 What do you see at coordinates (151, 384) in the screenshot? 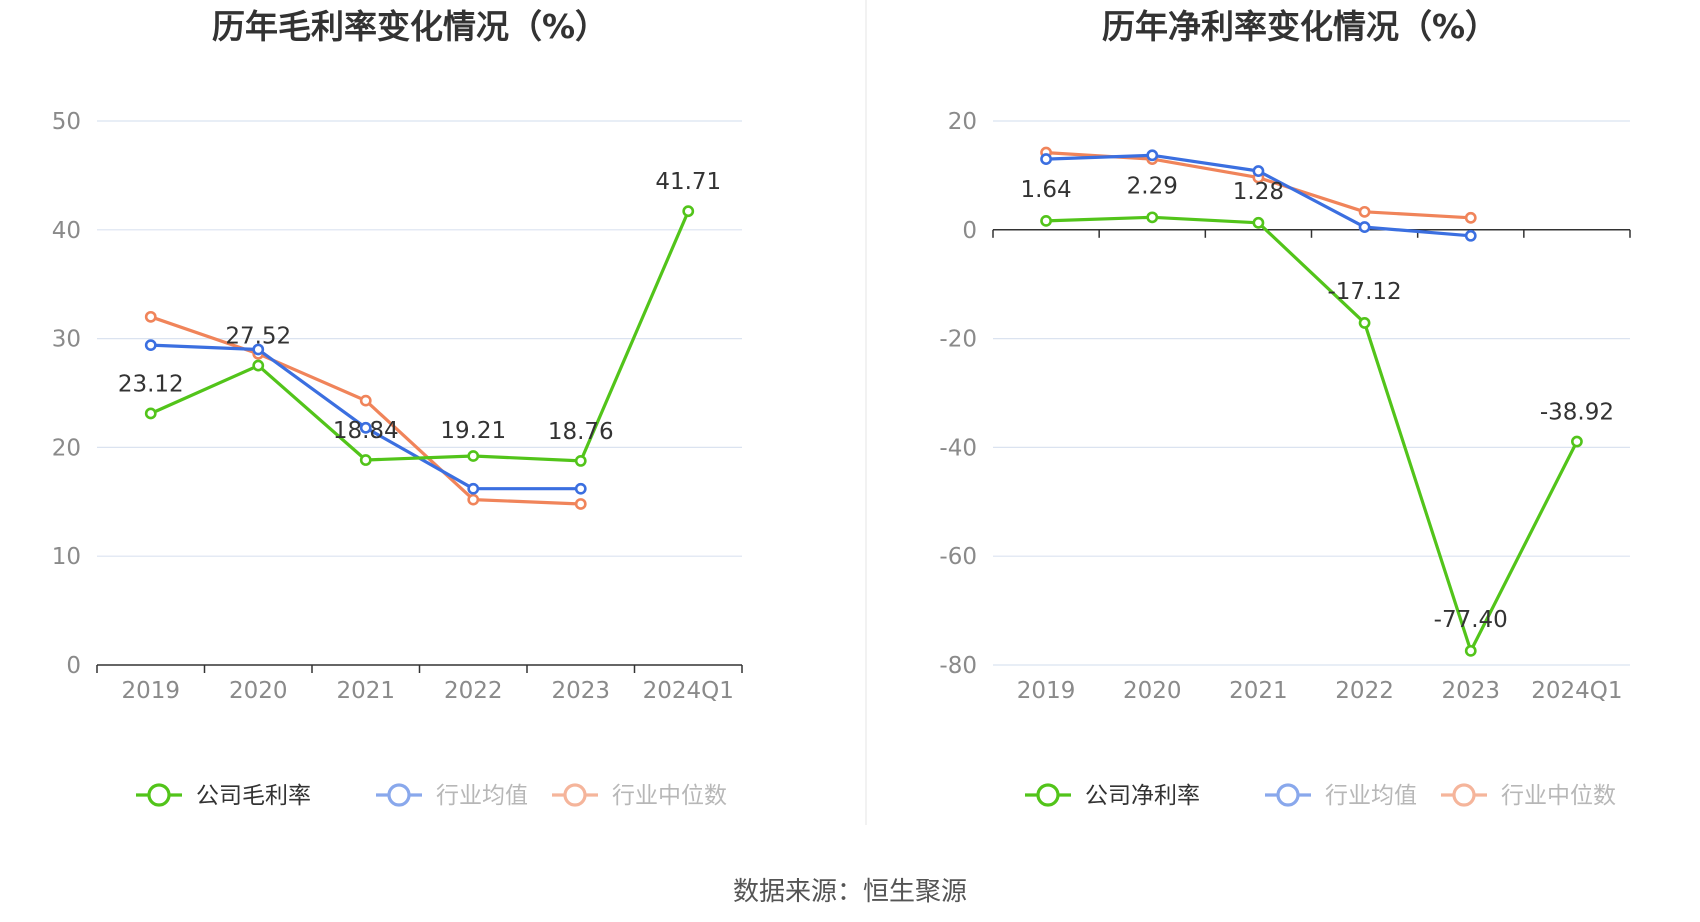
I see `data-label: 23.12` at bounding box center [151, 384].